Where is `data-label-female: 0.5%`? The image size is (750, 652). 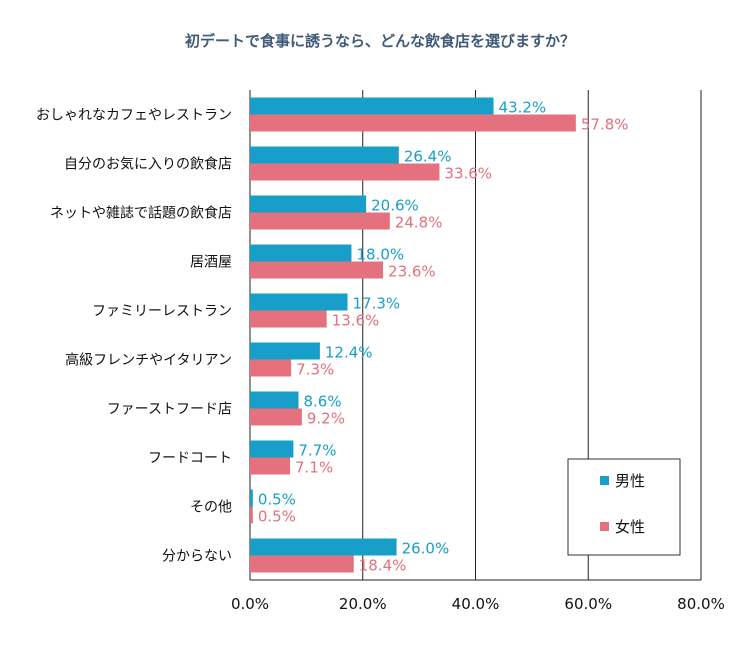 data-label-female: 0.5% is located at coordinates (277, 517).